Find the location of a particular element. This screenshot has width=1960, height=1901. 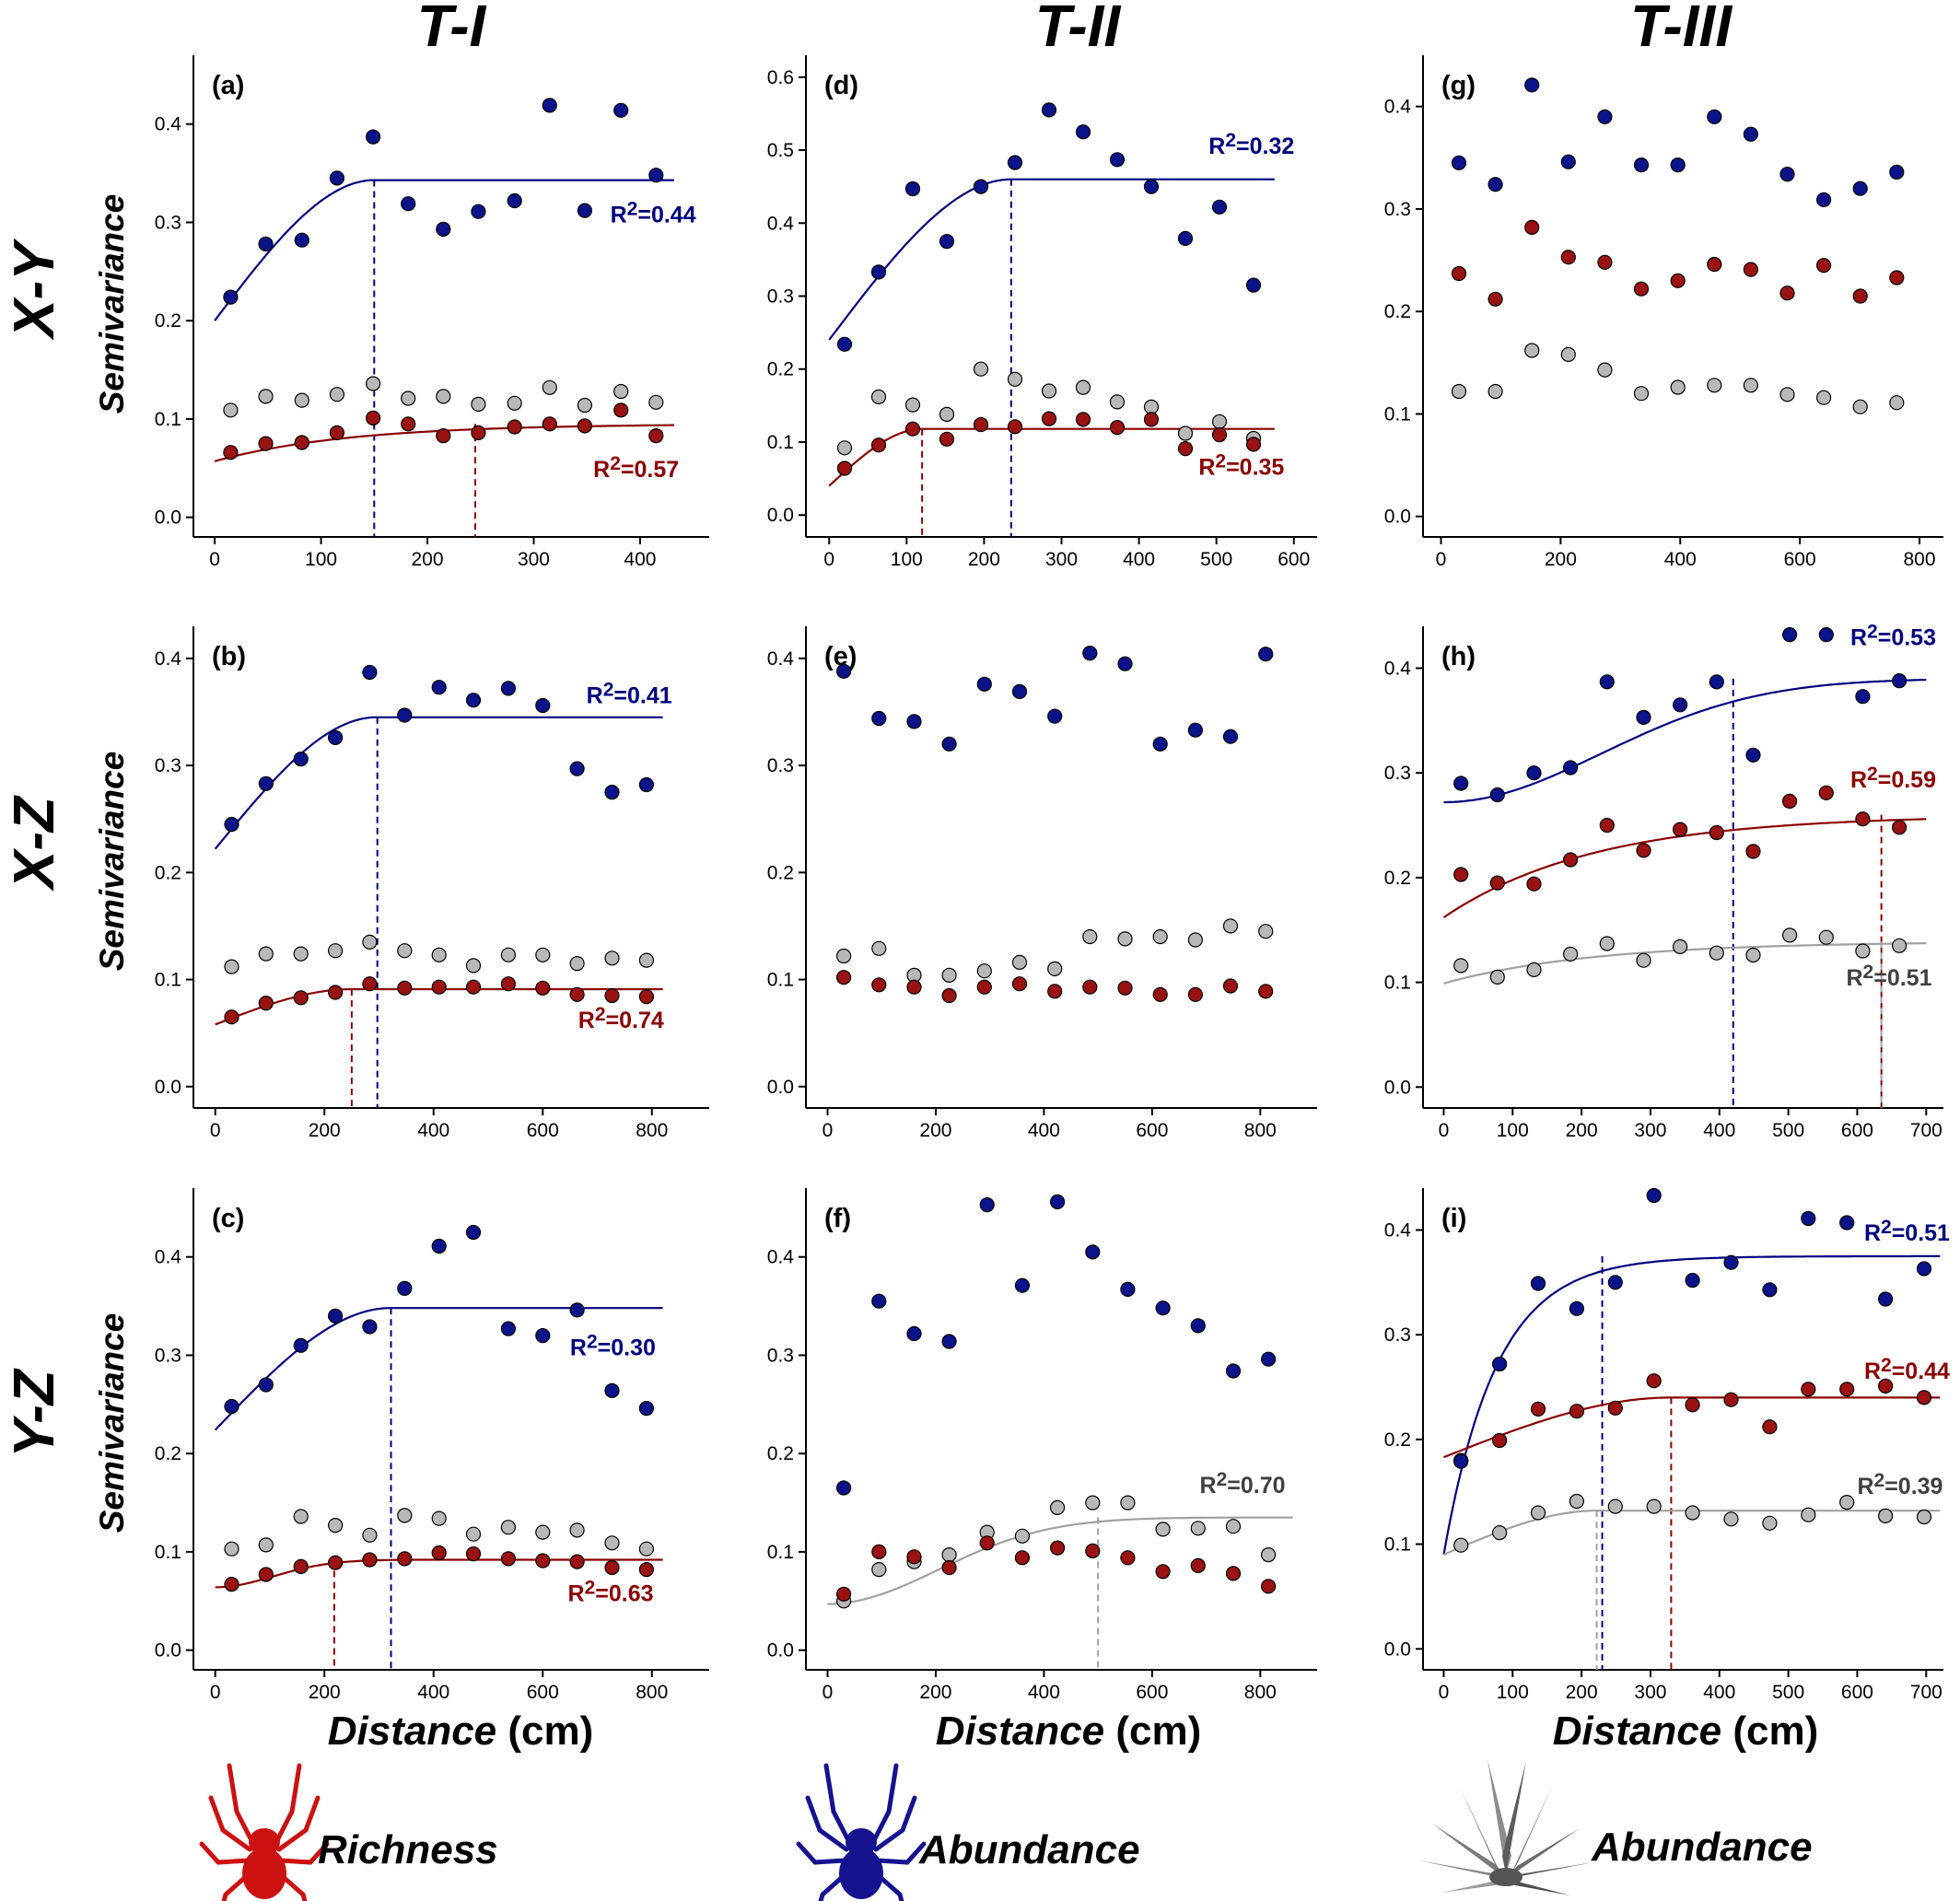

legend-label-richness: Richness is located at coordinates (408, 1849).